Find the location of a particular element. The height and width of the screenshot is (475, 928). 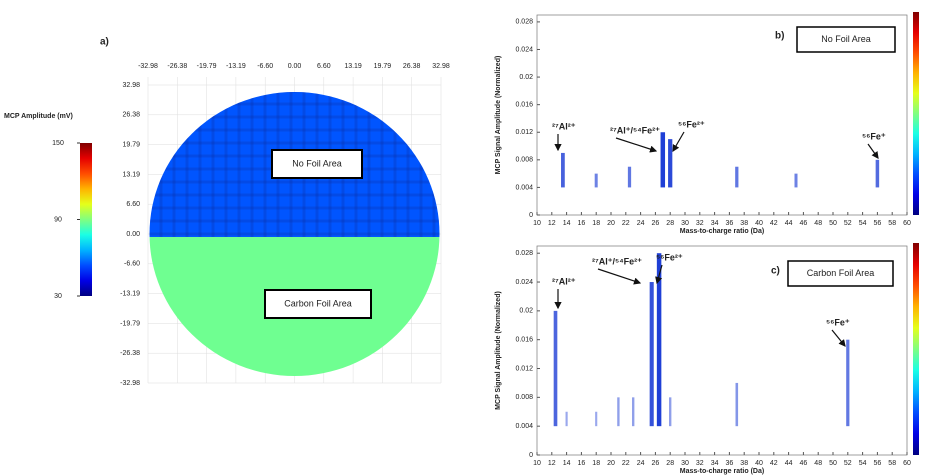

x-tick-label: 20 is located at coordinates (611, 223).